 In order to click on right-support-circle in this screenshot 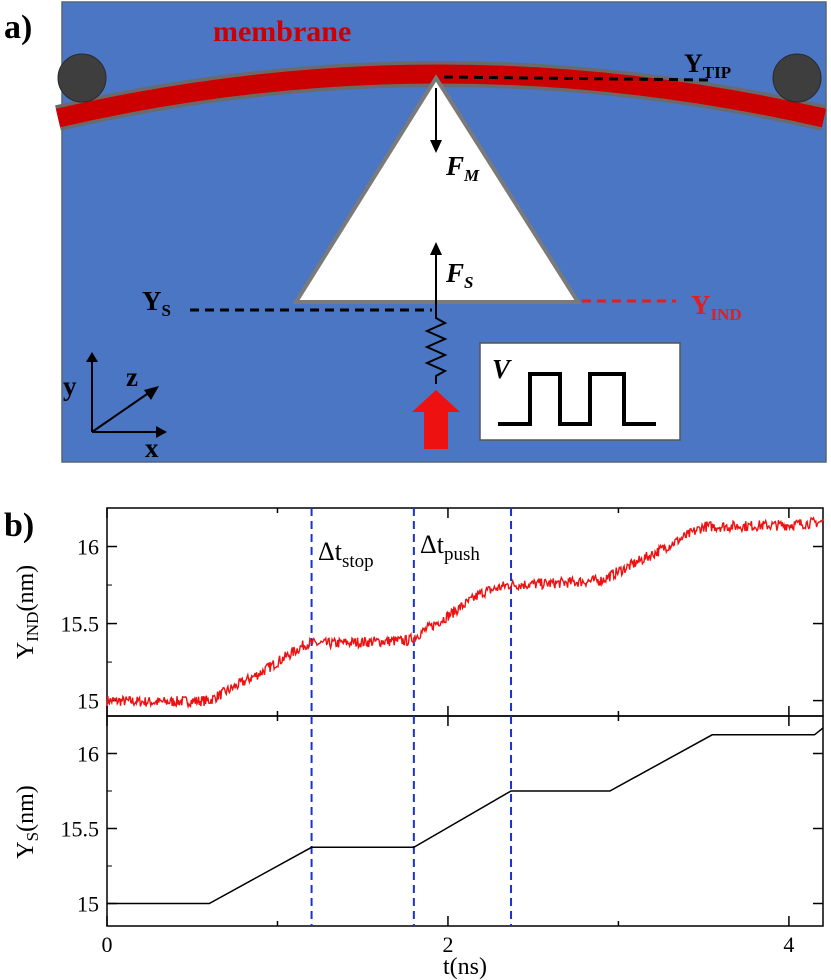, I will do `click(797, 78)`.